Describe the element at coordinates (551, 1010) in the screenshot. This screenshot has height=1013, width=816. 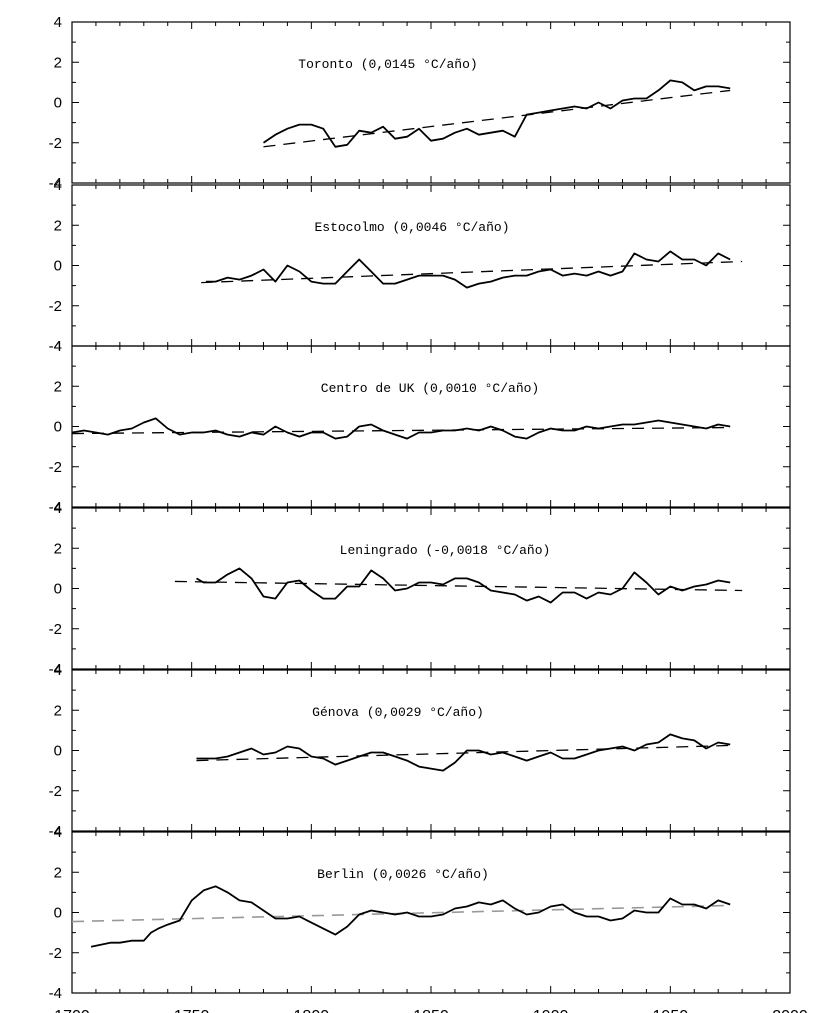
I see `x-tick-label: 1900` at that location.